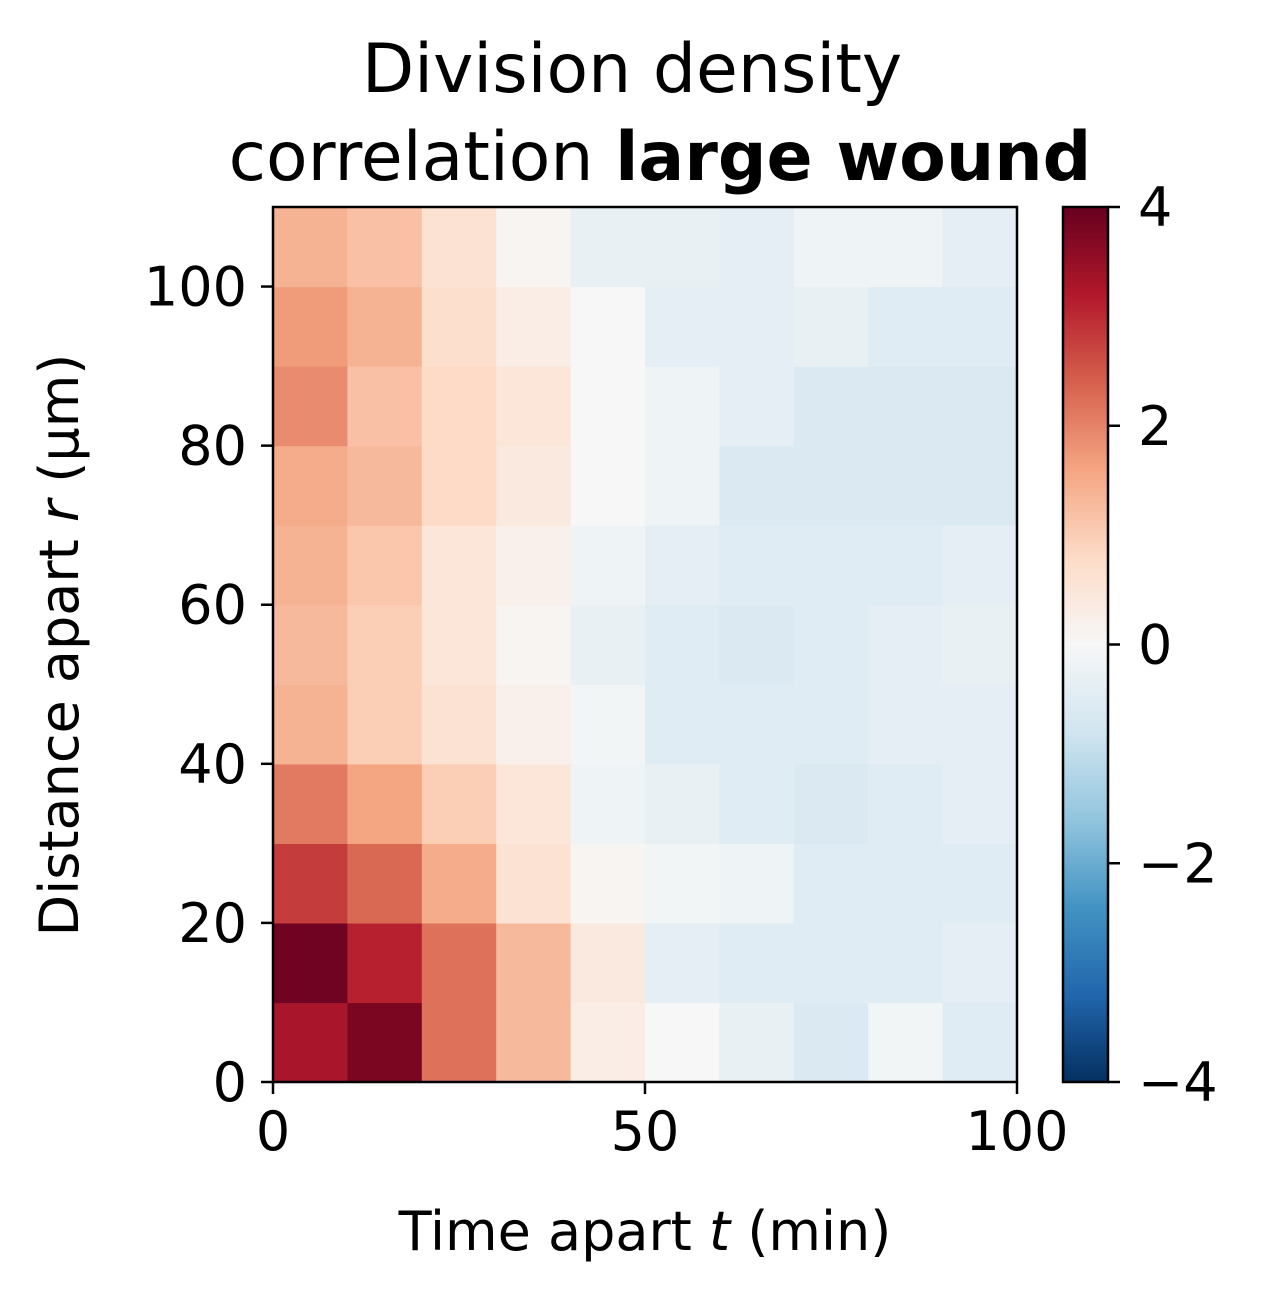 The width and height of the screenshot is (1264, 1295). I want to click on colorbar, so click(1085, 644).